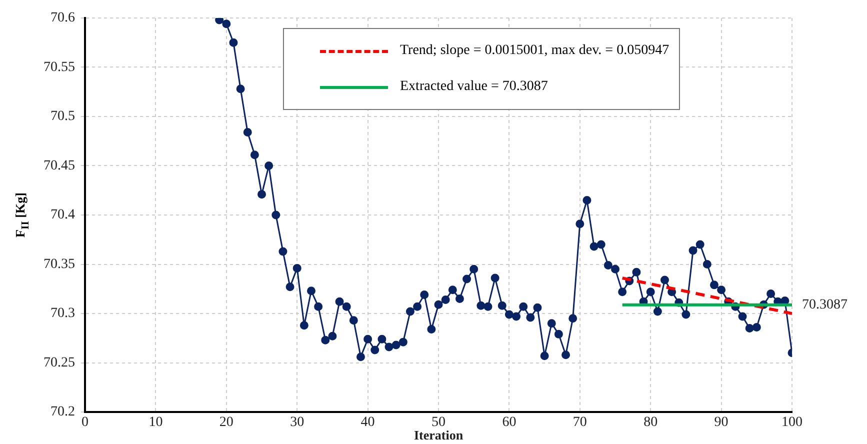 This screenshot has width=867, height=444. What do you see at coordinates (59, 362) in the screenshot?
I see `y-tick-label: 70.25` at bounding box center [59, 362].